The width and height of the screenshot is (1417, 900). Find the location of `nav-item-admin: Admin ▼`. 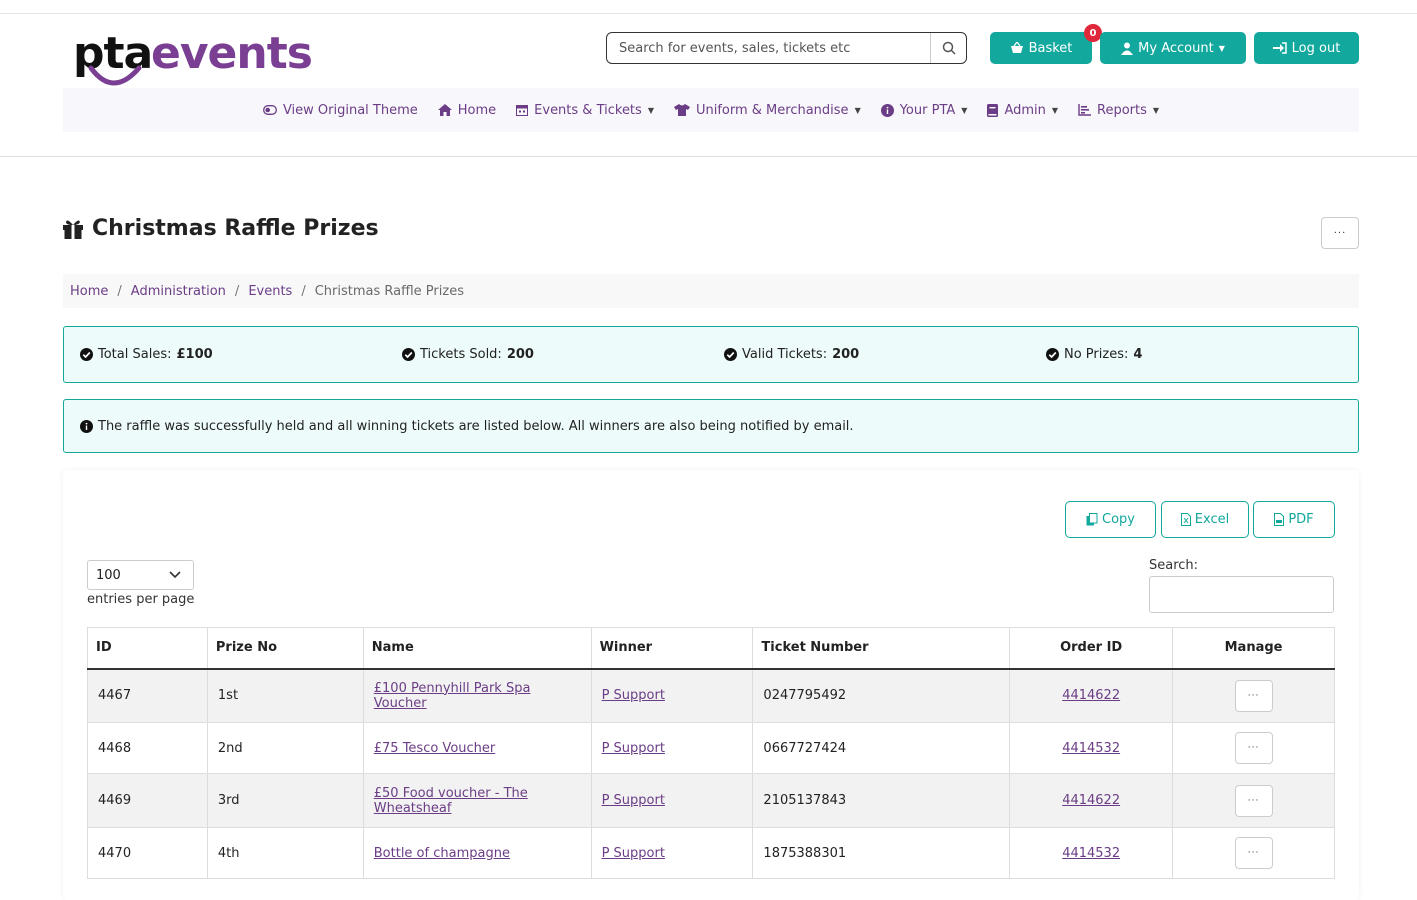

nav-item-admin: Admin ▼ is located at coordinates (1022, 110).